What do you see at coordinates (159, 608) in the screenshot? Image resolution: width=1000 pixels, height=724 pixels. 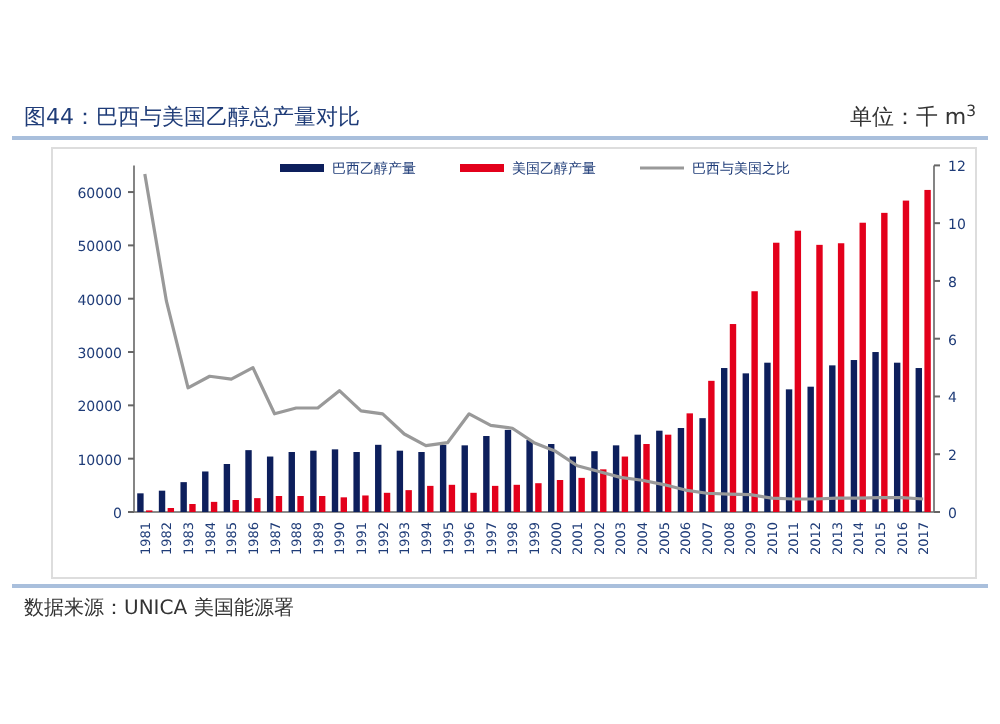 I see `source-note: 数据来源：UNICA 美国能源署` at bounding box center [159, 608].